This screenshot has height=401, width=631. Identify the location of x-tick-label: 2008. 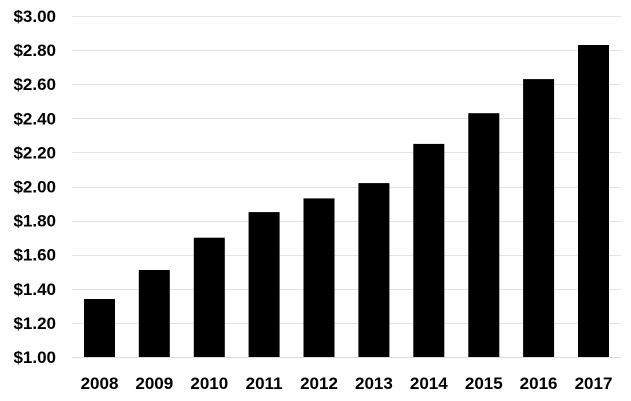
(100, 383).